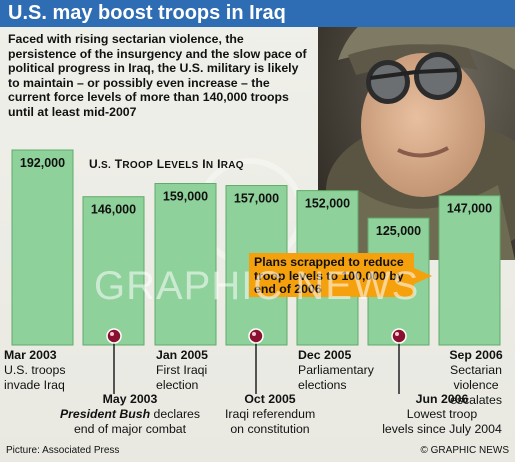 This screenshot has height=462, width=515. I want to click on bar-value-label: 152,000, so click(327, 204).